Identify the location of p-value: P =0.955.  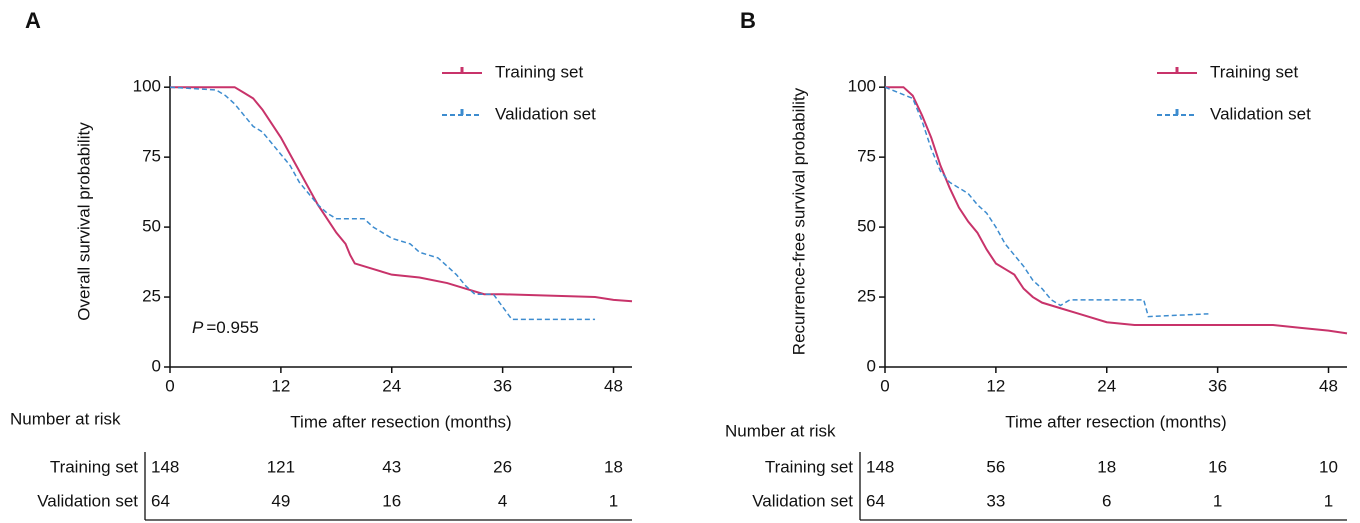
(225, 327).